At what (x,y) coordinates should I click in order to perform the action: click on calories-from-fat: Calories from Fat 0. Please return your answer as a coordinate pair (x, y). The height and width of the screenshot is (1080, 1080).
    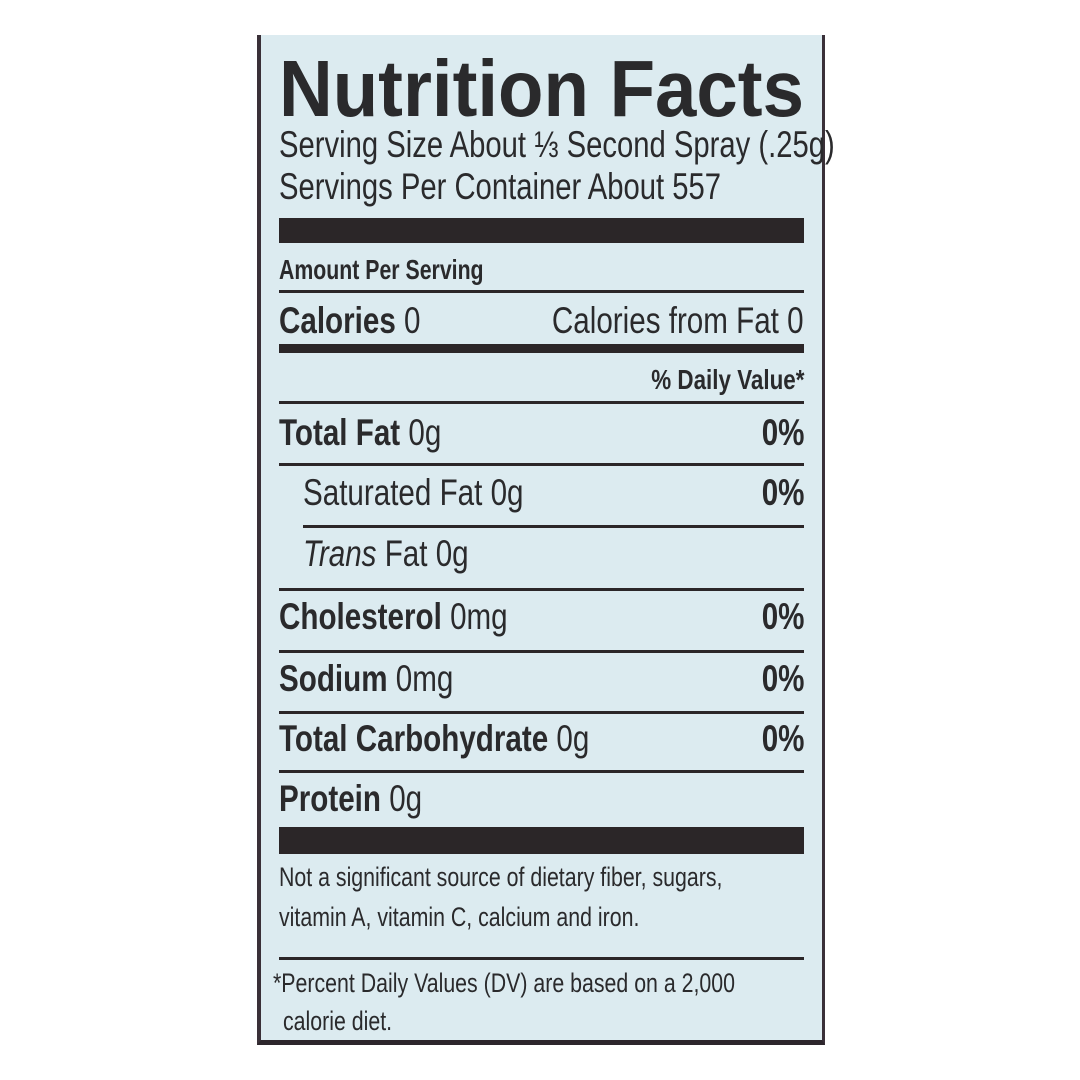
    Looking at the image, I should click on (678, 320).